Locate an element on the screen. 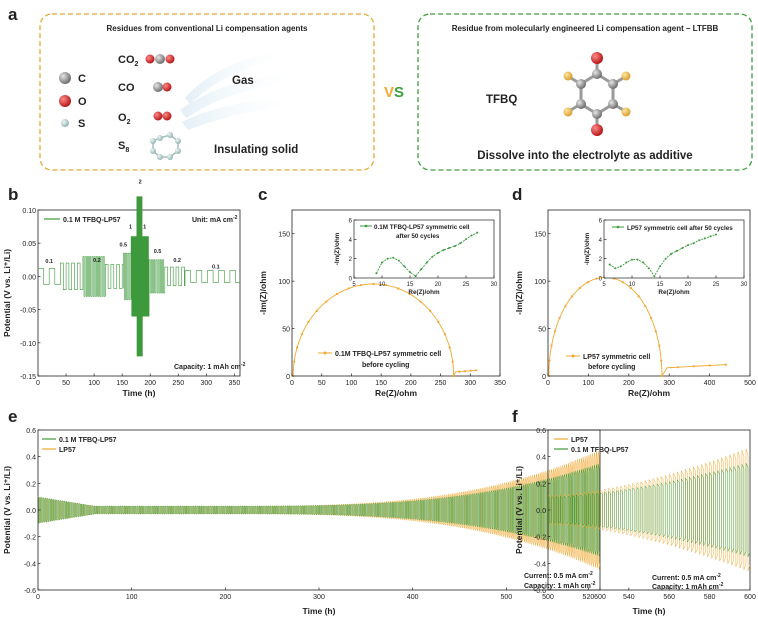 This screenshot has height=620, width=758. panel-f-xtick-label: 540 is located at coordinates (629, 597).